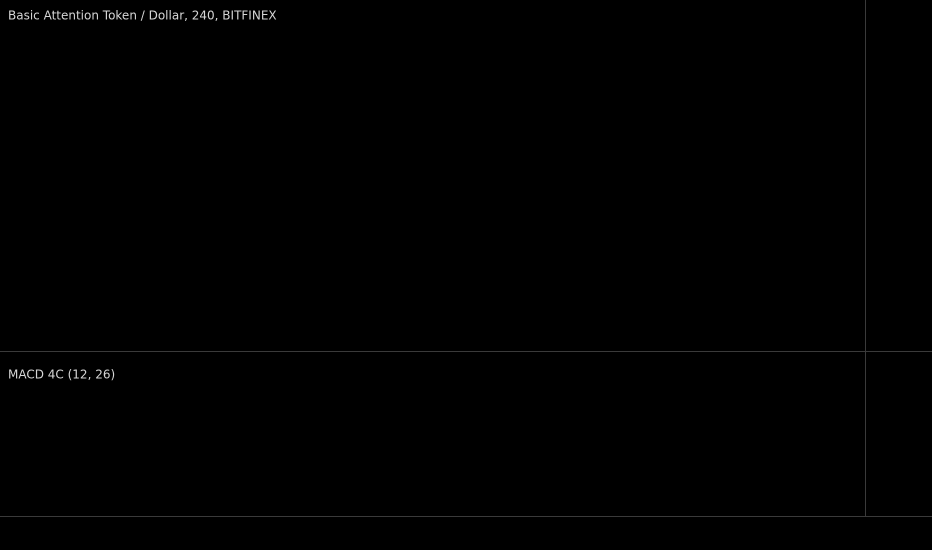 The image size is (932, 550). What do you see at coordinates (61, 375) in the screenshot?
I see `indicator-title: MACD 4C (12, 26)` at bounding box center [61, 375].